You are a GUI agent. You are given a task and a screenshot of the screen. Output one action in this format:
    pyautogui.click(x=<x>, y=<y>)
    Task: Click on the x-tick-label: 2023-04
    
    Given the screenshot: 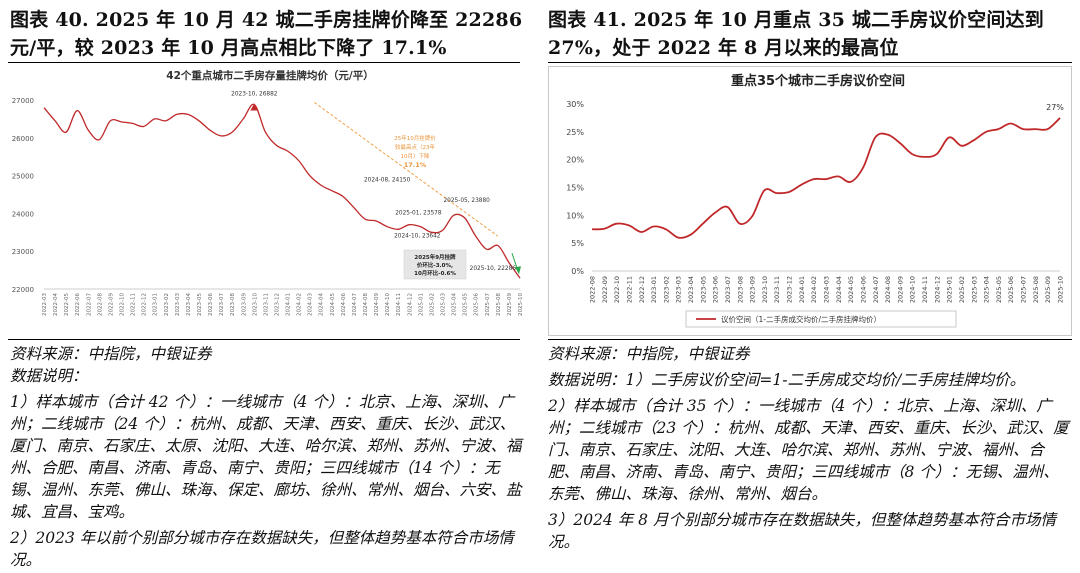 What is the action you would take?
    pyautogui.click(x=691, y=289)
    